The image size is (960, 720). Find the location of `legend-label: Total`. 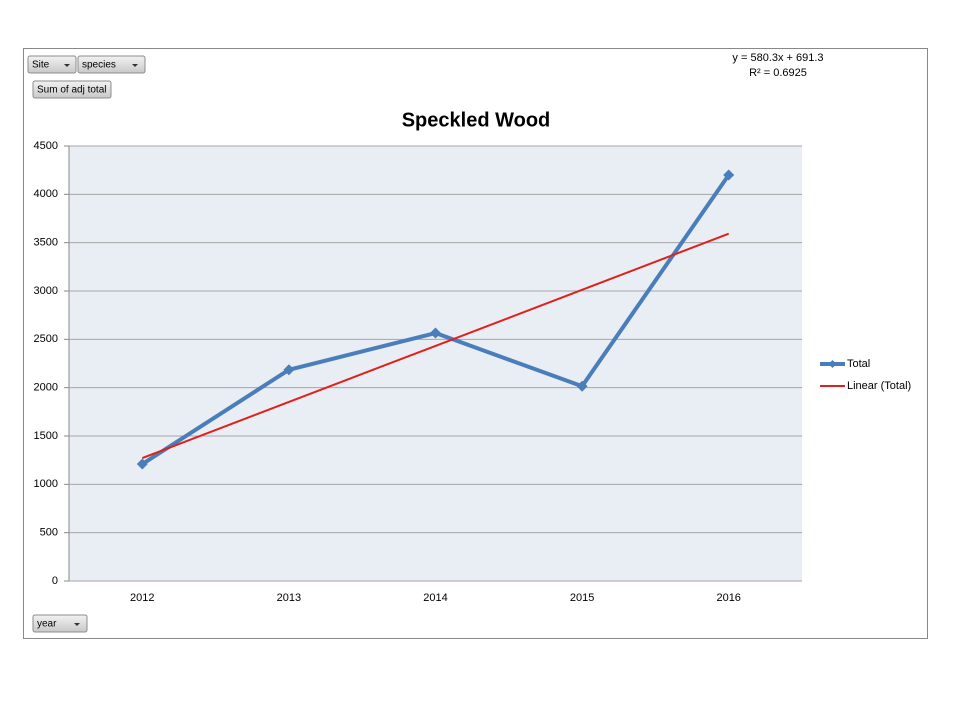

legend-label: Total is located at coordinates (858, 364).